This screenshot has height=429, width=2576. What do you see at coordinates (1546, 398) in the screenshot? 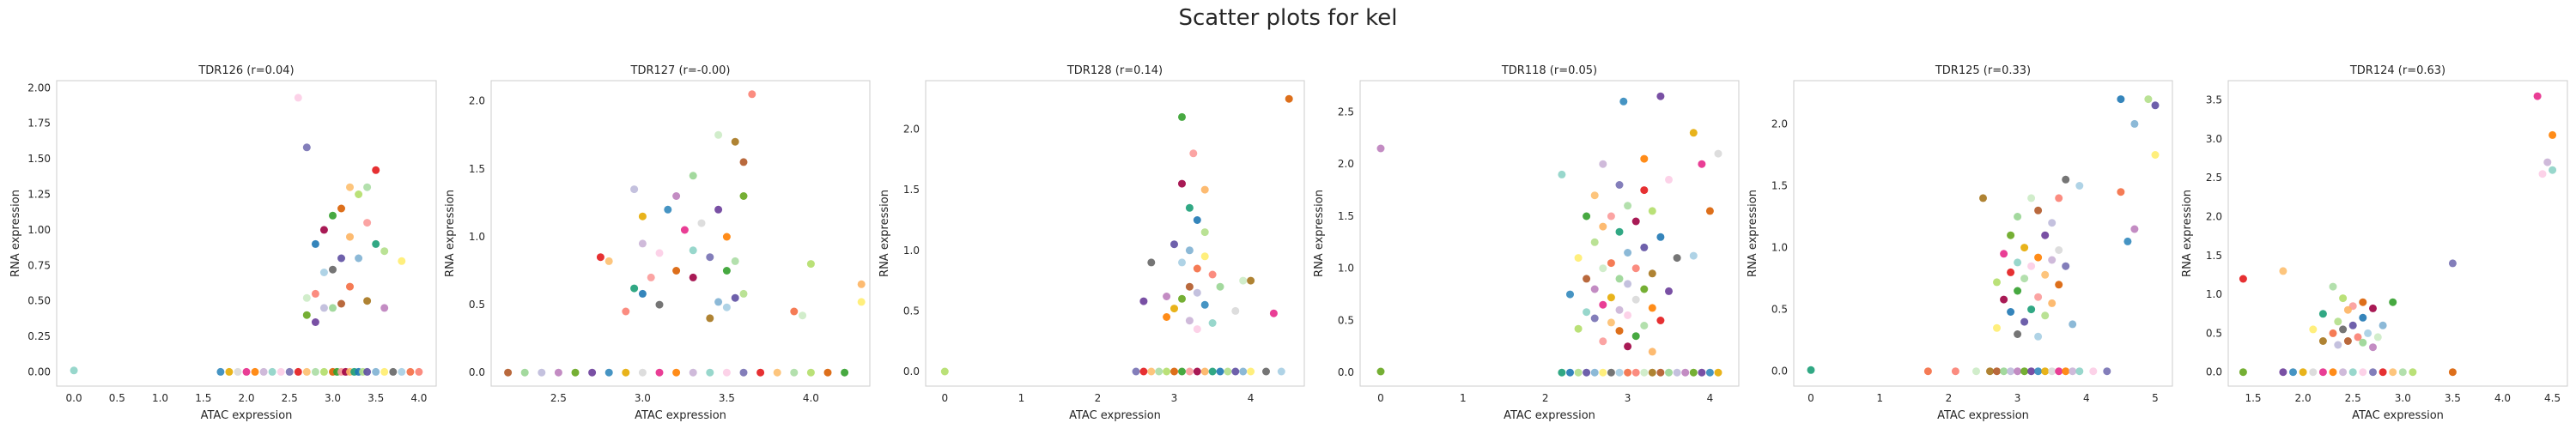
I see `x-tick-label: 2` at bounding box center [1546, 398].